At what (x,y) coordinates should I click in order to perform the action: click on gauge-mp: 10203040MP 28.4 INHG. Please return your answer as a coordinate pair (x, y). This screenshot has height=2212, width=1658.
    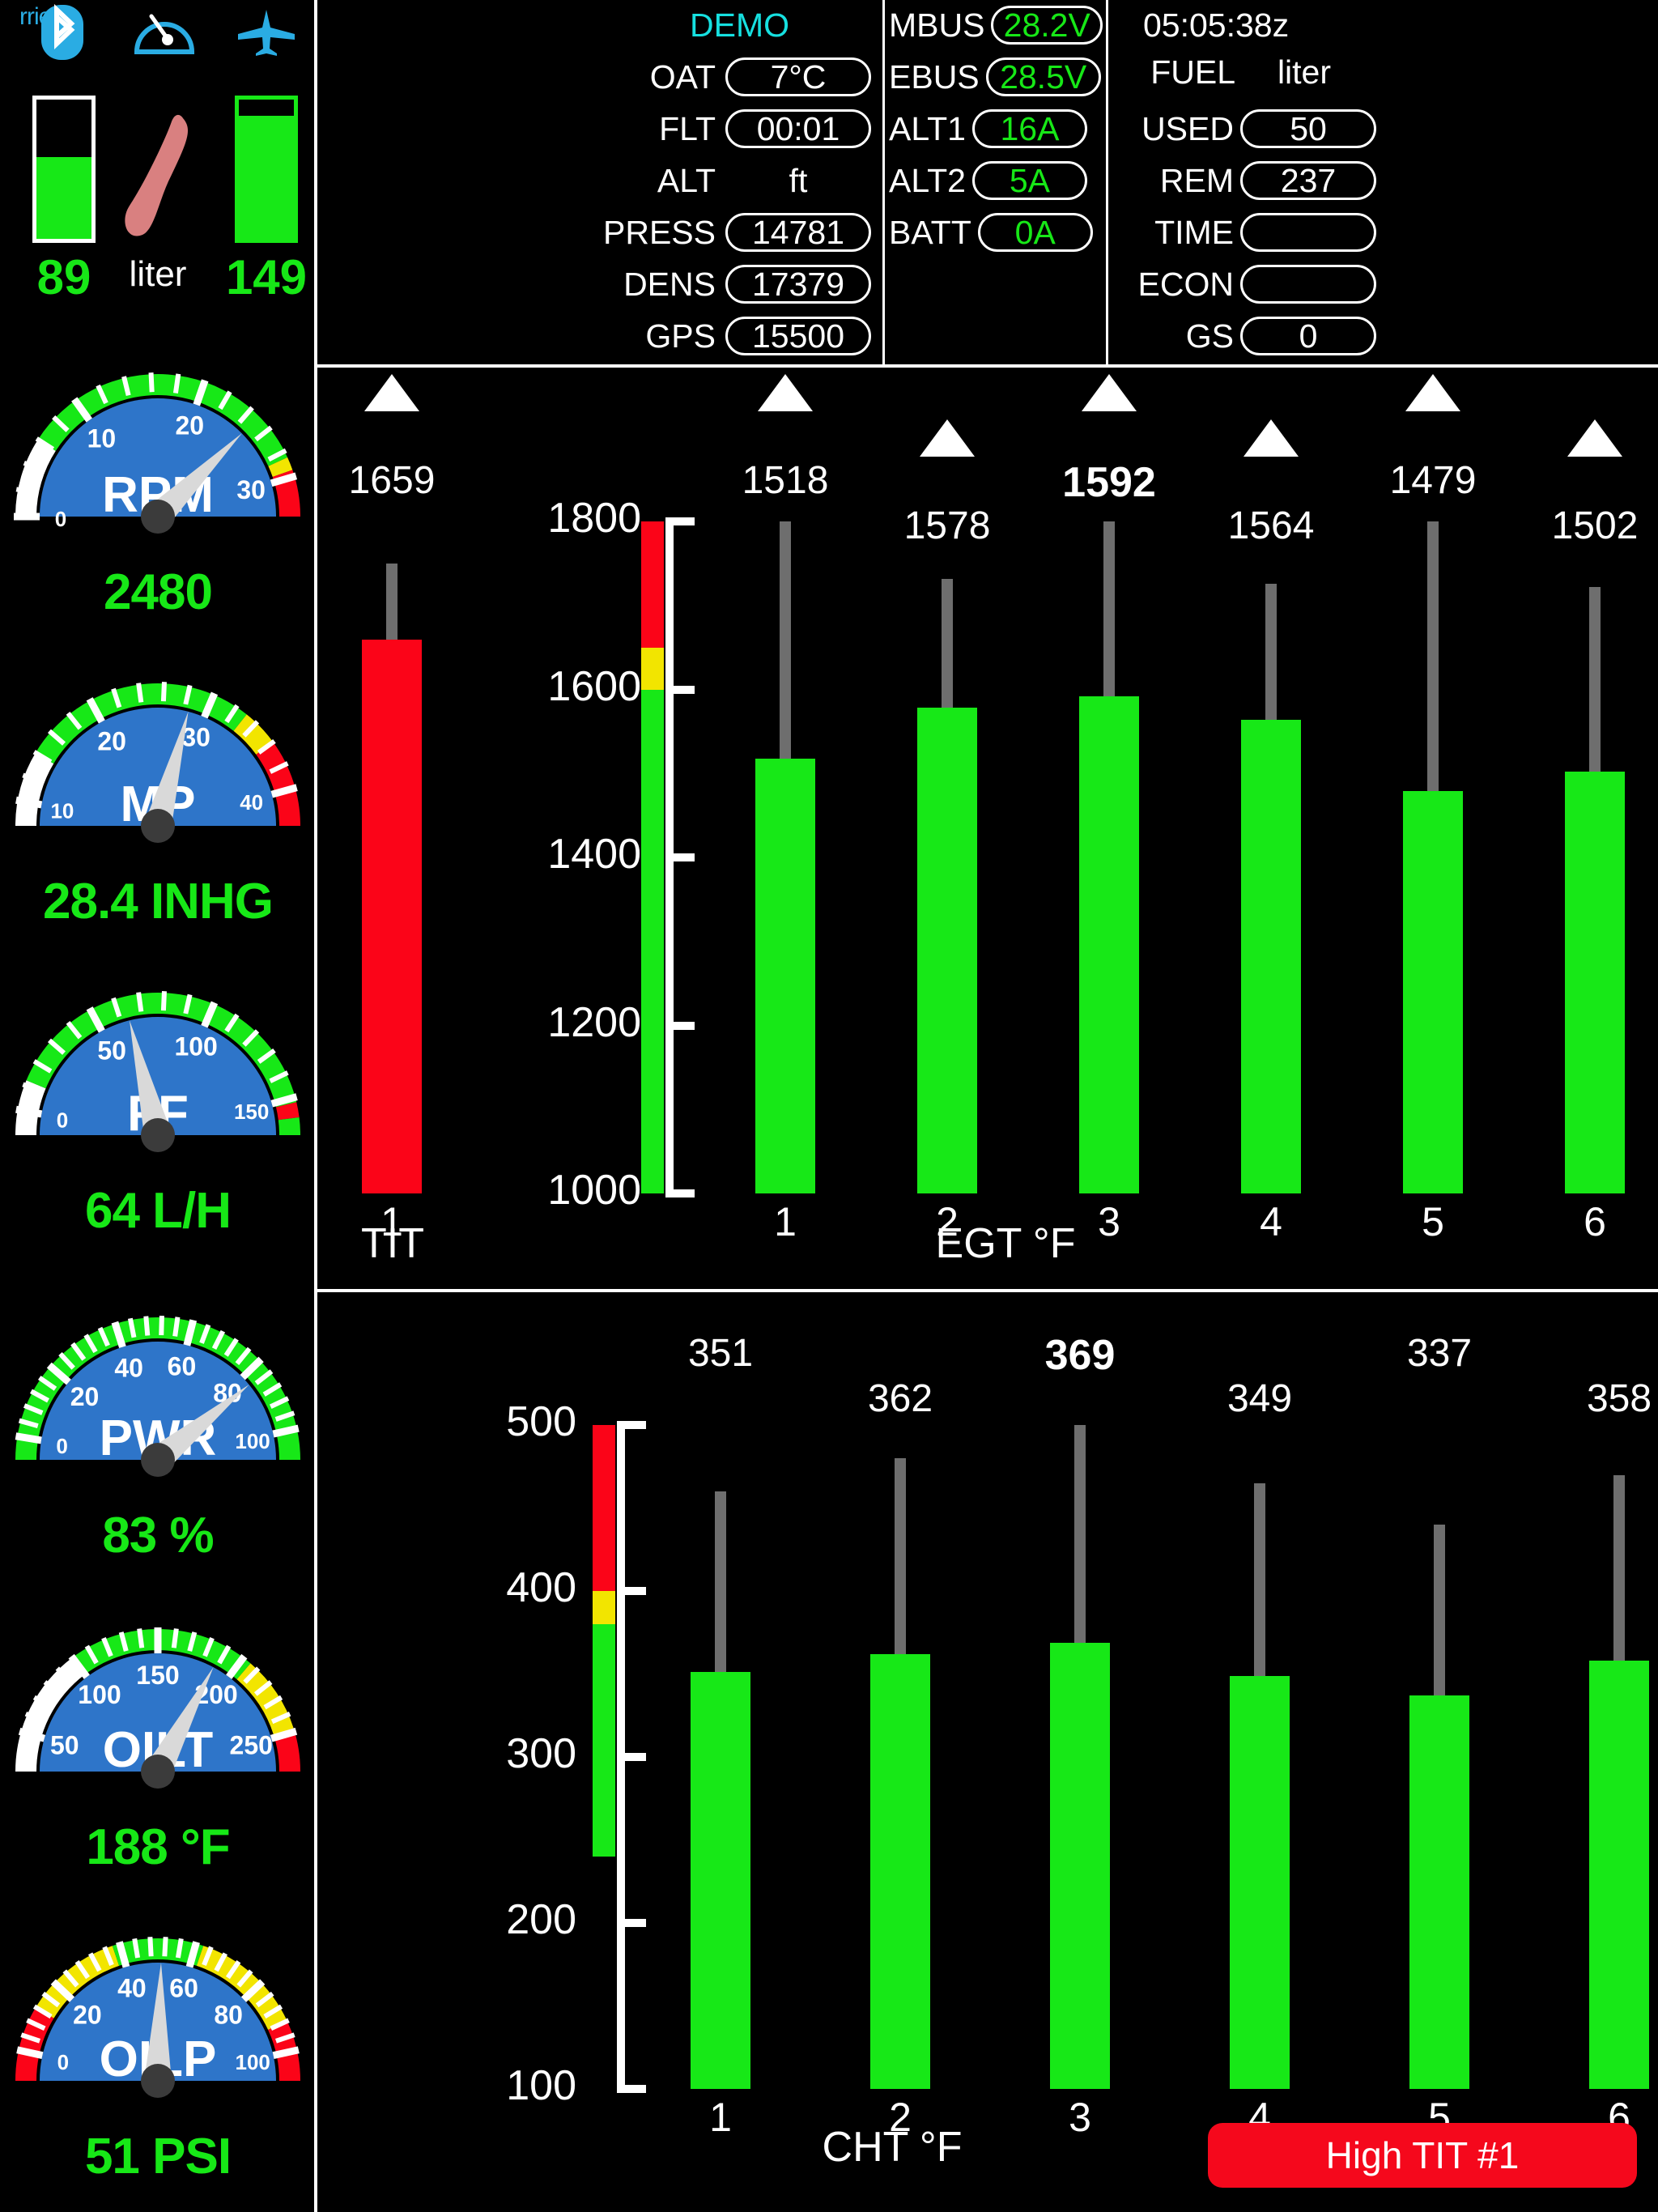
    Looking at the image, I should click on (158, 787).